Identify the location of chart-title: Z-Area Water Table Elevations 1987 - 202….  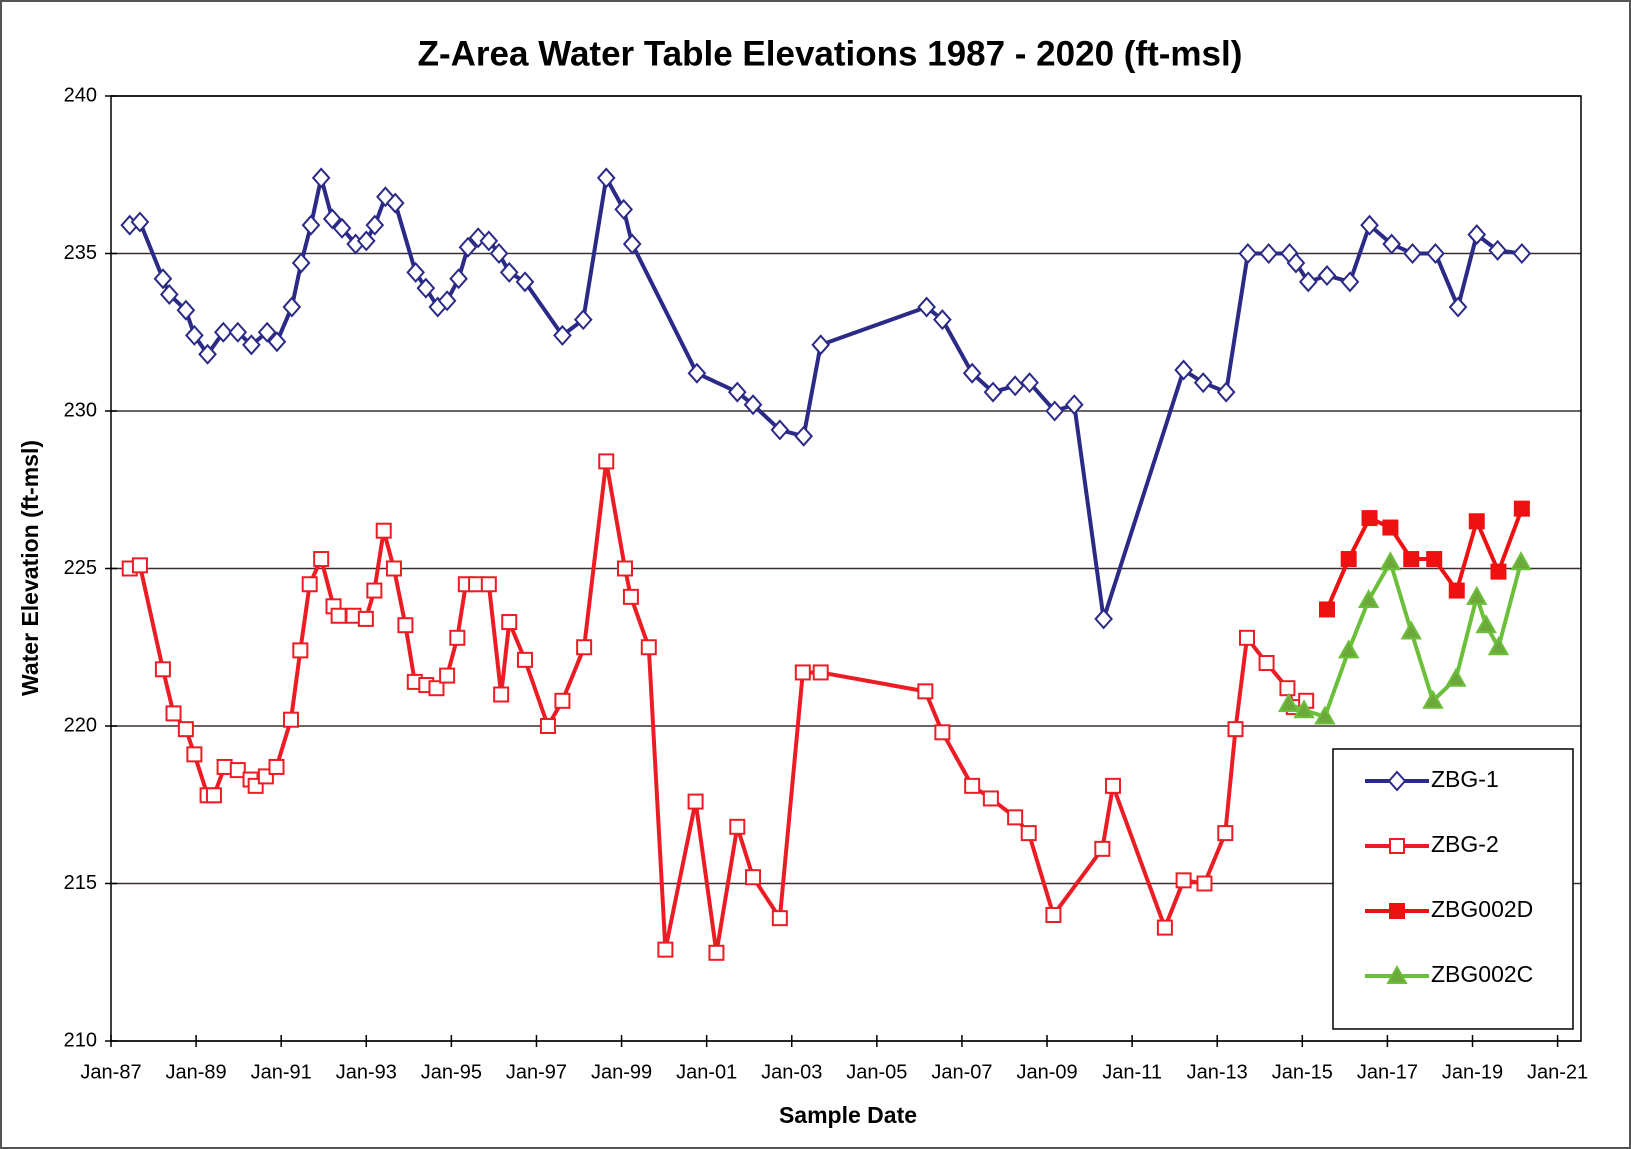
(830, 53).